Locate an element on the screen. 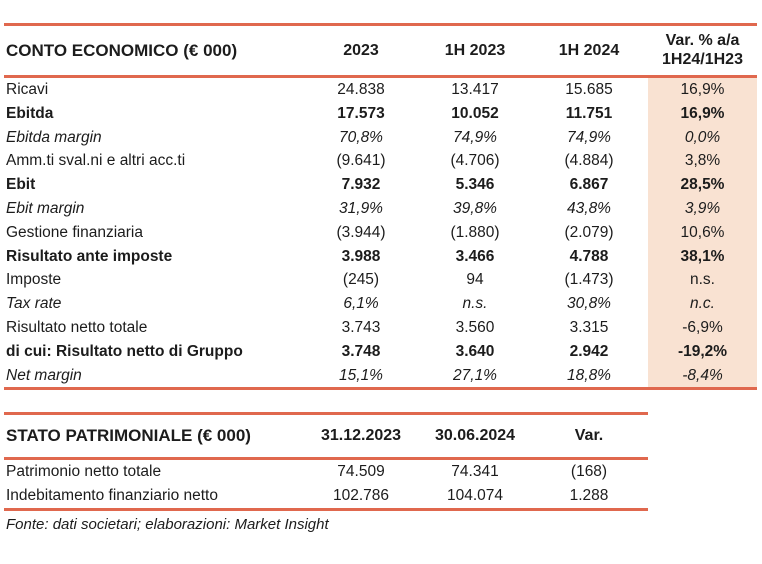 The width and height of the screenshot is (762, 564). cell-2023: (3.944) is located at coordinates (361, 232).